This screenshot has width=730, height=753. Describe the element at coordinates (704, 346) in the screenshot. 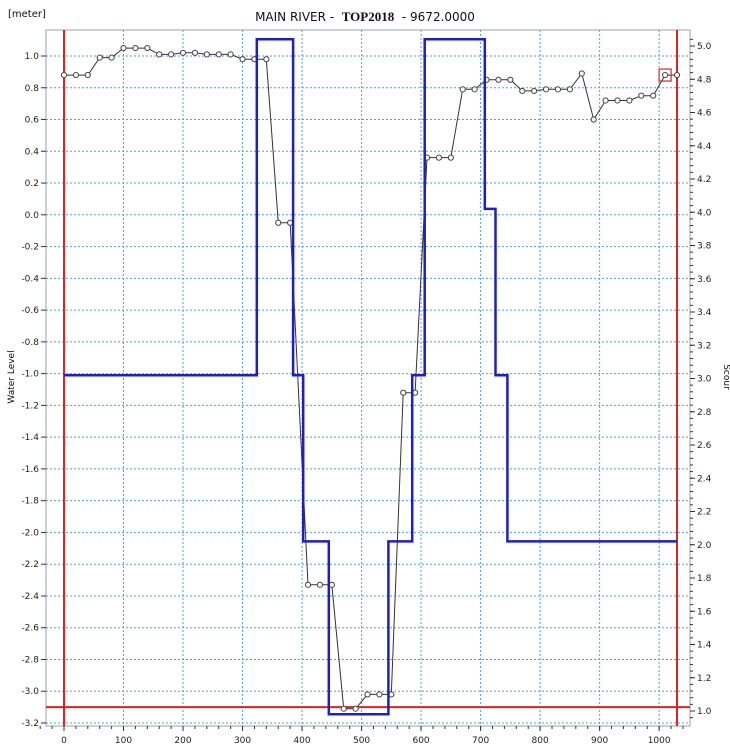

I see `y2-tick-label: 3.2` at that location.